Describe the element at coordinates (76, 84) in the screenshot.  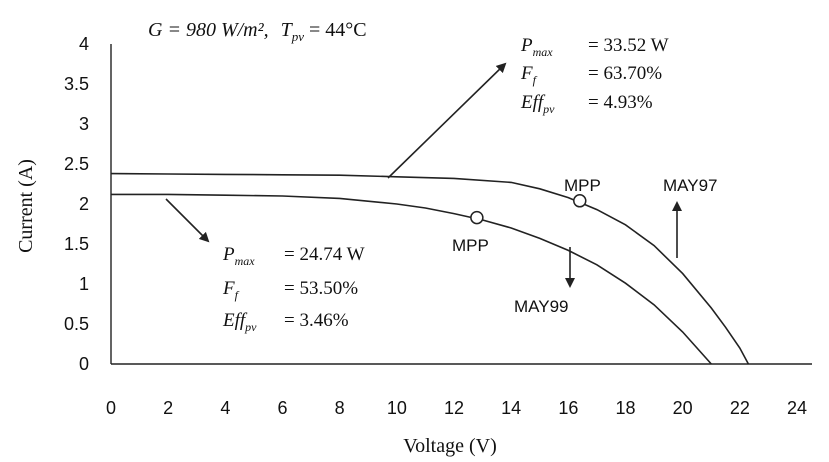
I see `y-tick-label: 3.5` at that location.